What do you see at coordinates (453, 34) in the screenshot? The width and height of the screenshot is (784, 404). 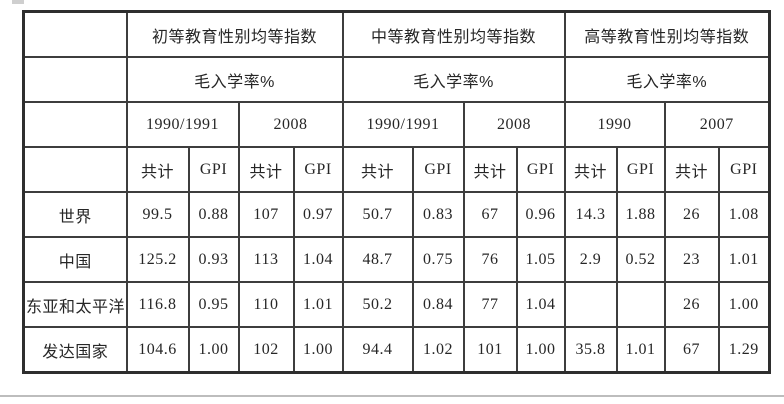 I see `group-header-secondary: 中等教育性别均等指数` at bounding box center [453, 34].